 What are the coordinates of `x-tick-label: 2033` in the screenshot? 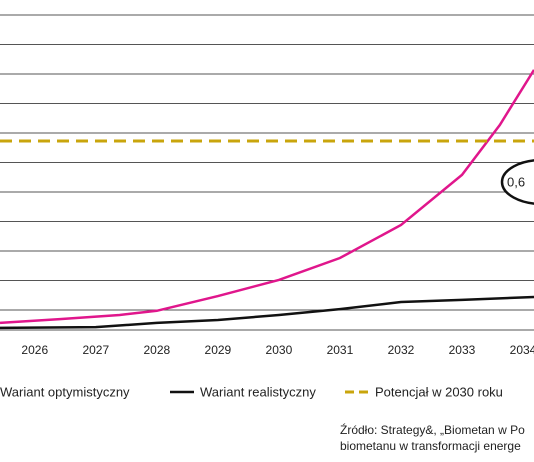 It's located at (462, 350).